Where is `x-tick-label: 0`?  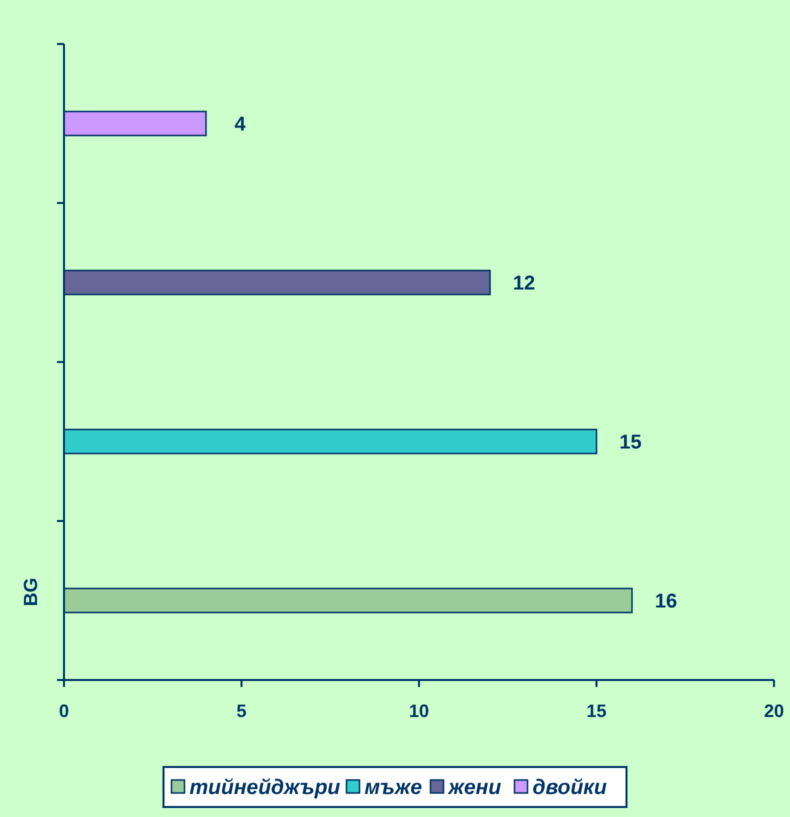
x-tick-label: 0 is located at coordinates (64, 711).